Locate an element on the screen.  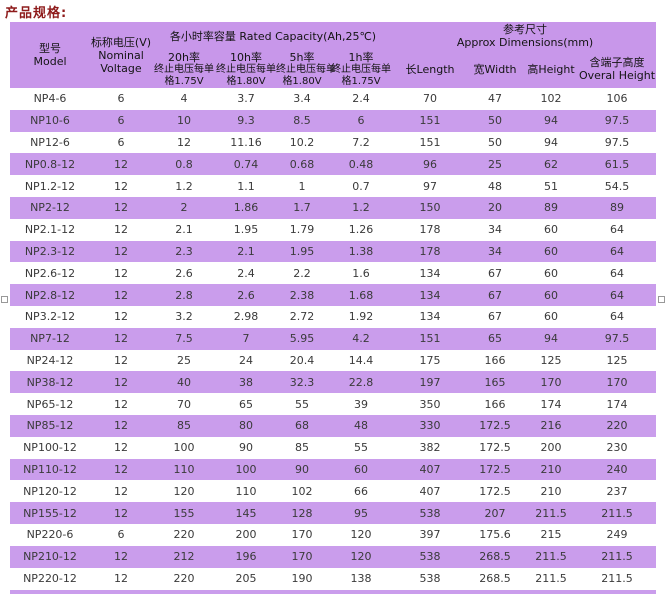
value-cell: 0.74 is located at coordinates (246, 164).